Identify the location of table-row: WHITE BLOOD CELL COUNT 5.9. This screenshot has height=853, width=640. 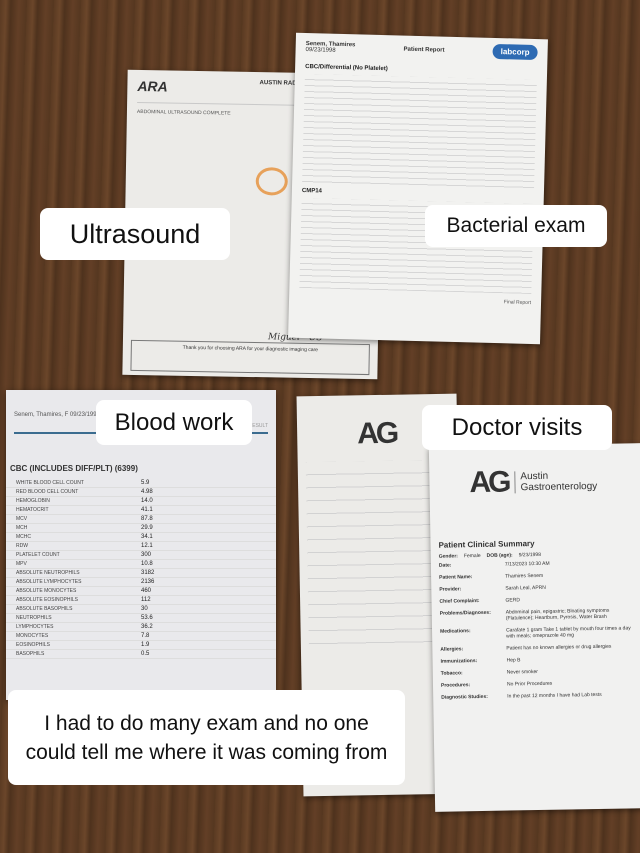
(141, 483).